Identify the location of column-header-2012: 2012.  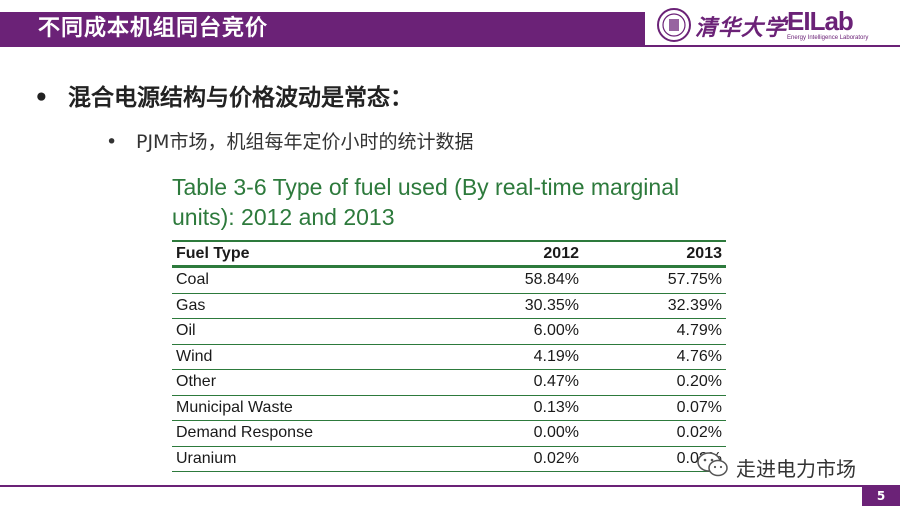
(511, 254).